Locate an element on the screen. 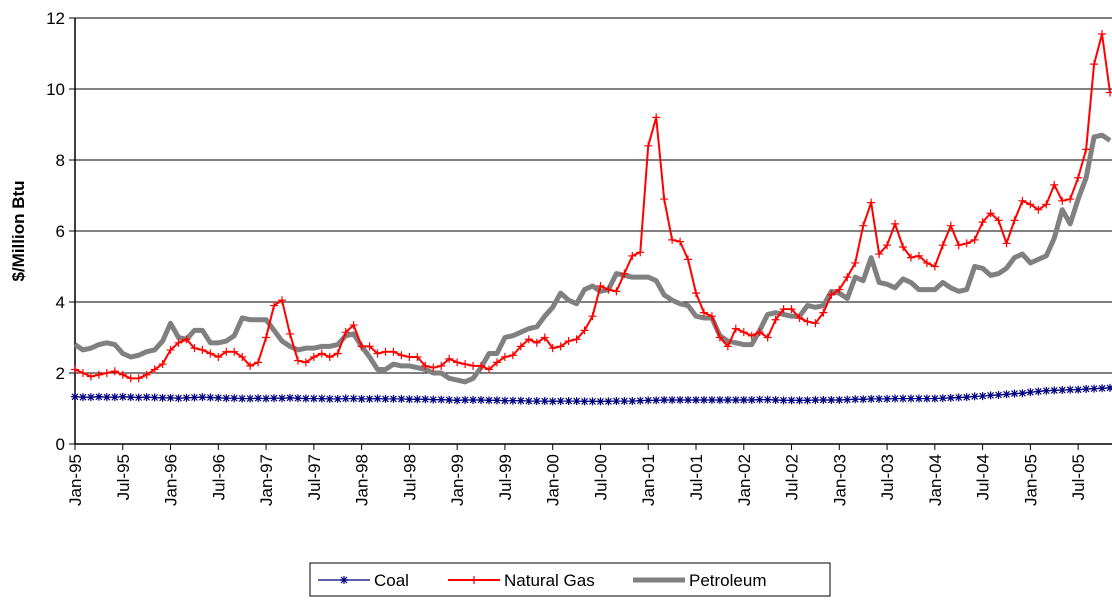 The width and height of the screenshot is (1112, 603). y-tick-label: 0 is located at coordinates (60, 444).